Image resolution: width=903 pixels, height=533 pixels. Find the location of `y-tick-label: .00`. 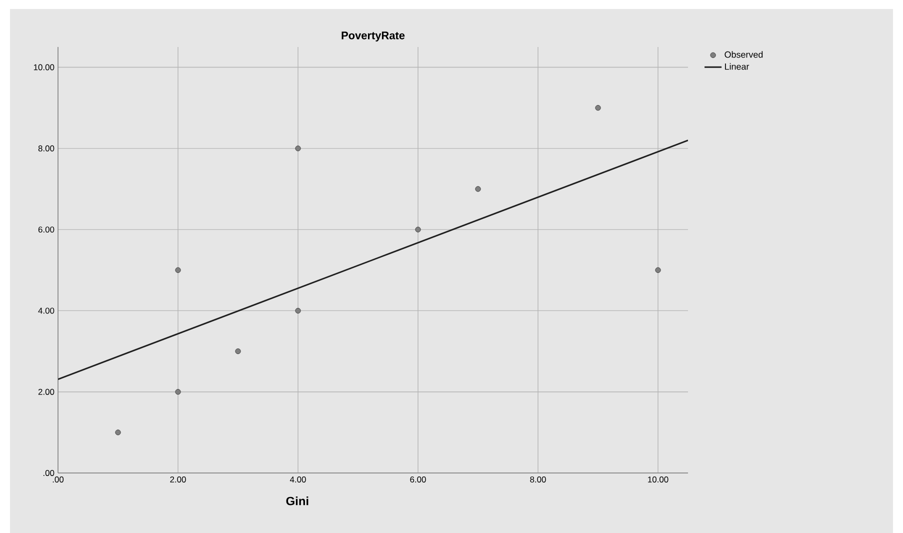

y-tick-label: .00 is located at coordinates (48, 473).